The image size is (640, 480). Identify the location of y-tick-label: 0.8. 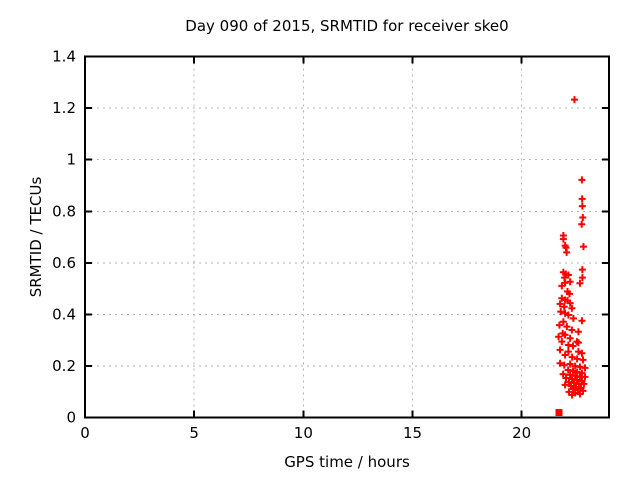
(64, 211).